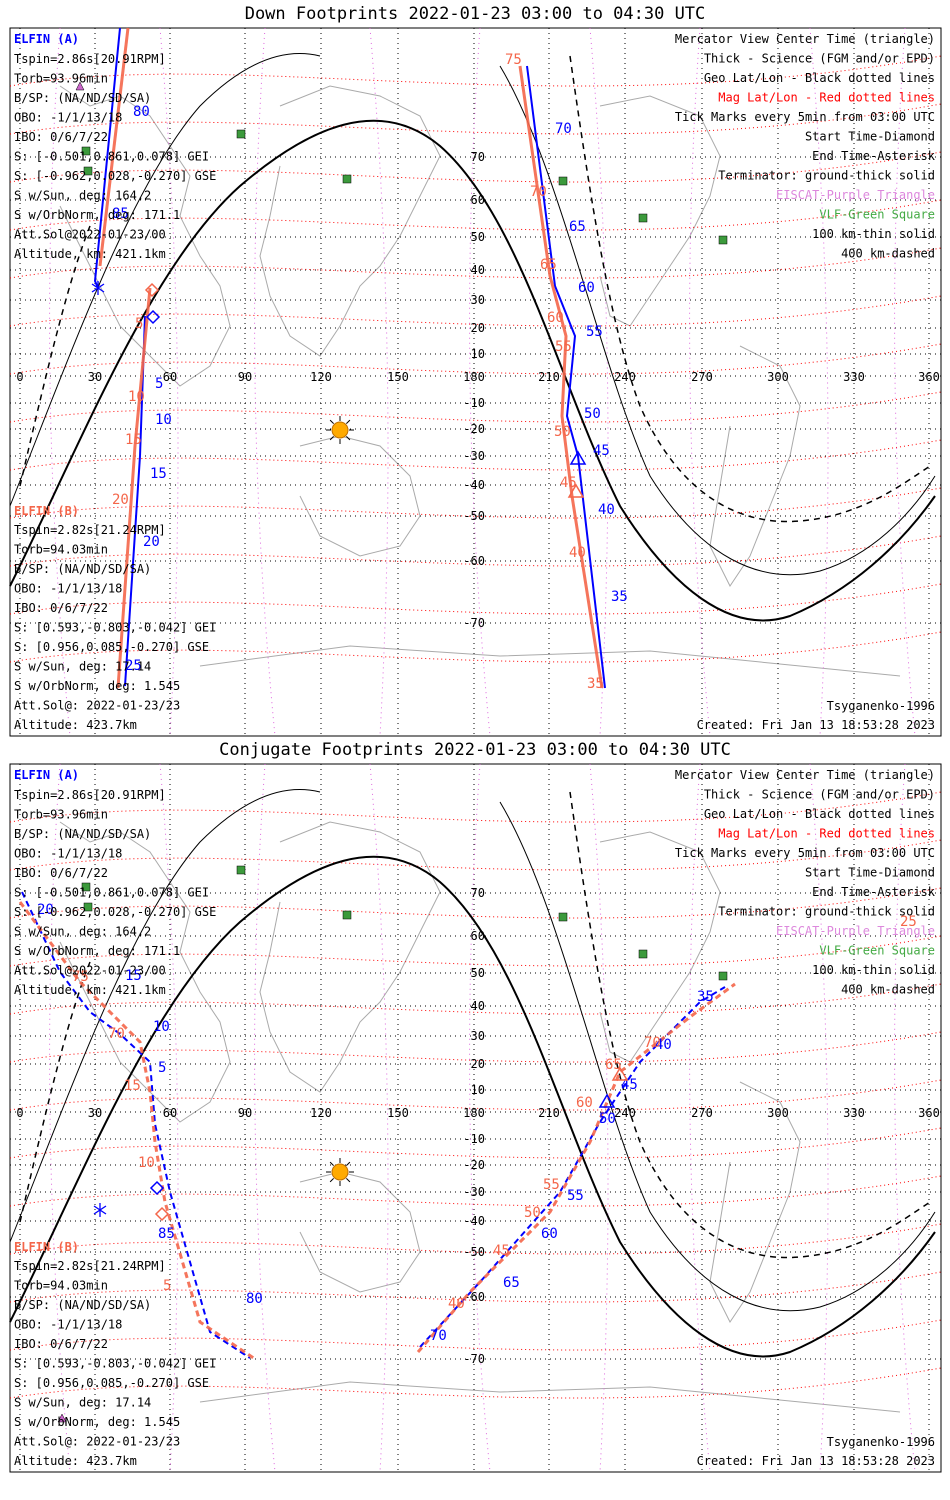 The width and height of the screenshot is (950, 1500). I want to click on elfin-b-info-line: IBO: 0/6/7/22, so click(61, 1344).